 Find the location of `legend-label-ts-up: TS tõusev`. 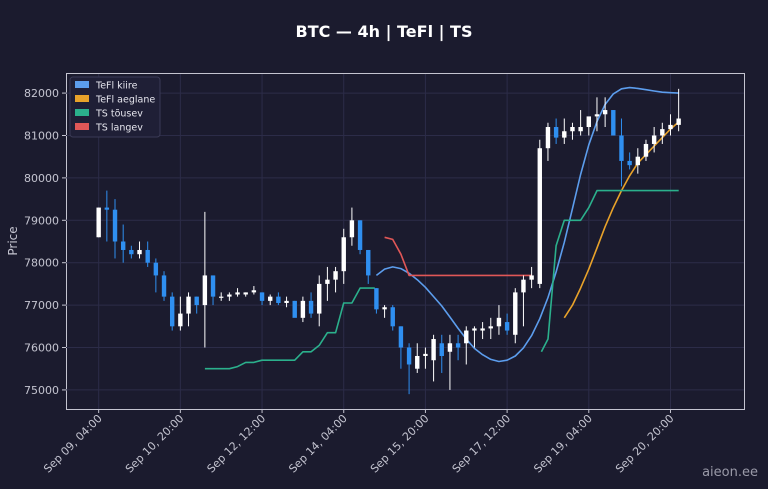

legend-label-ts-up: TS tõusev is located at coordinates (119, 114).